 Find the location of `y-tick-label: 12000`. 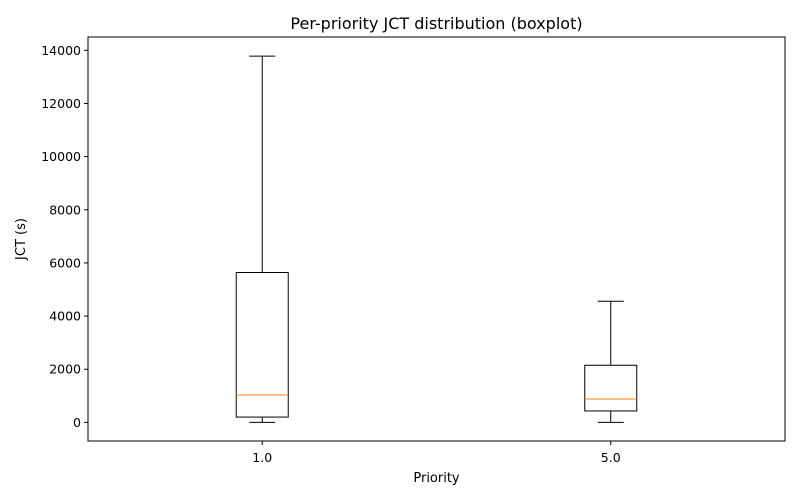

y-tick-label: 12000 is located at coordinates (61, 103).